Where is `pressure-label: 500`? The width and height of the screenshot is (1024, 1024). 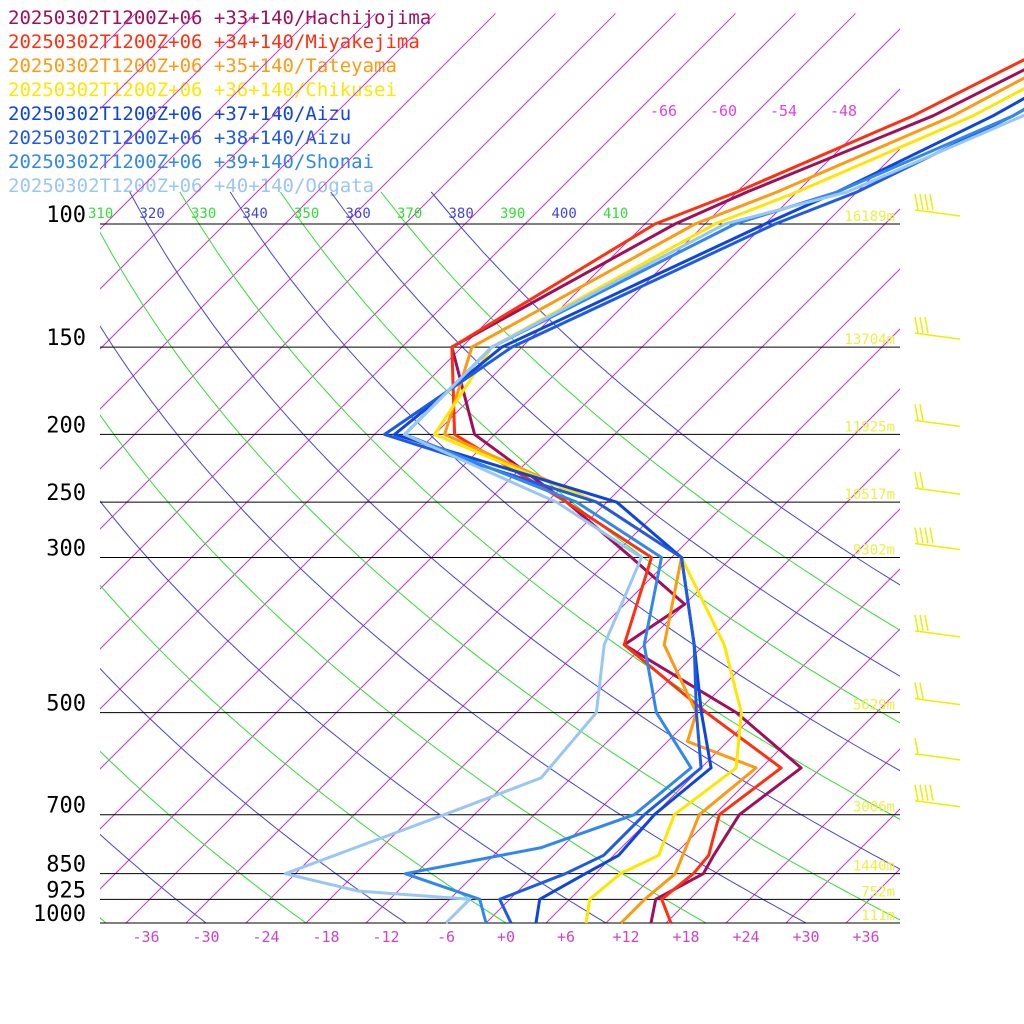
pressure-label: 500 is located at coordinates (66, 704).